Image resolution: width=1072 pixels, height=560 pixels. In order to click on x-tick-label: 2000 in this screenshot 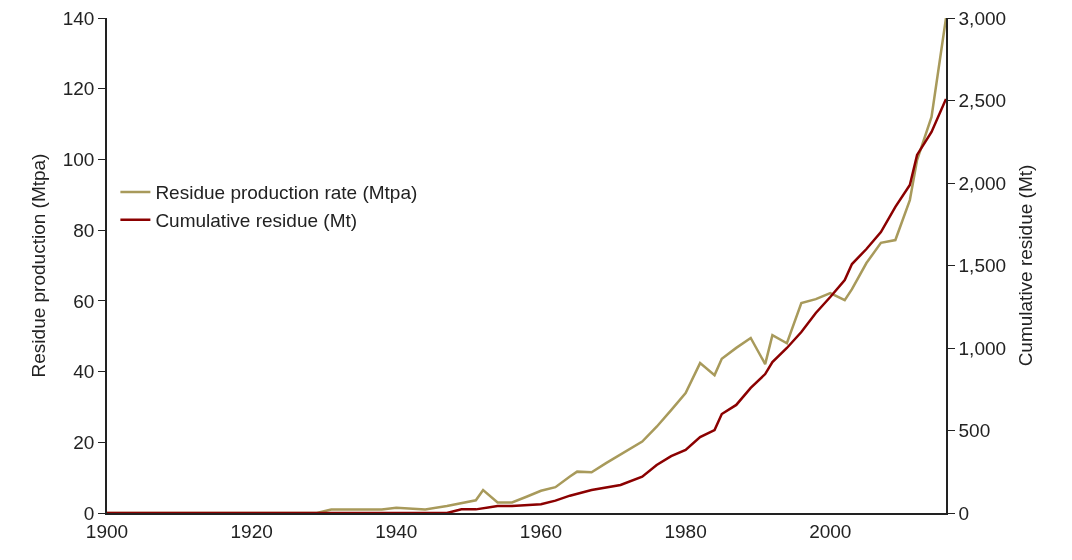, I will do `click(830, 531)`.